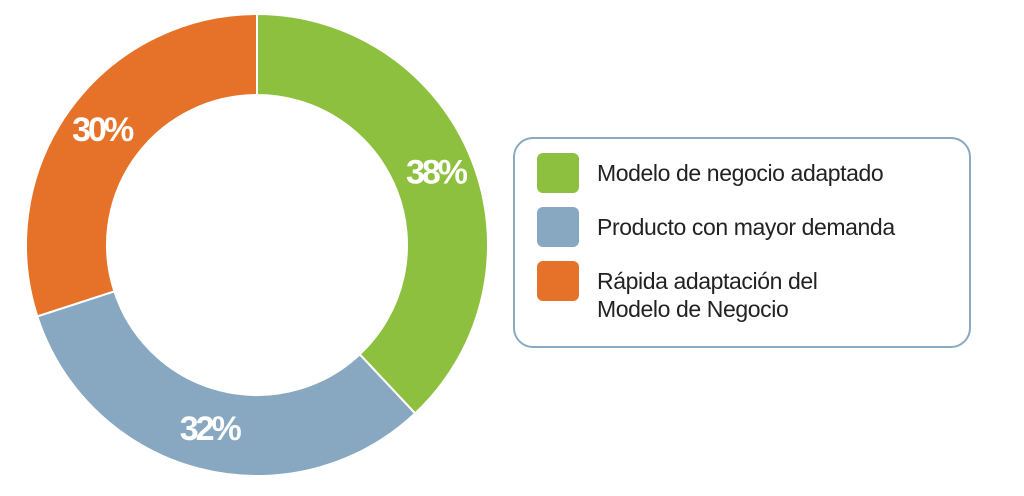  I want to click on legend-item: Rápida adaptación del Modelo de Negocio, so click(753, 292).